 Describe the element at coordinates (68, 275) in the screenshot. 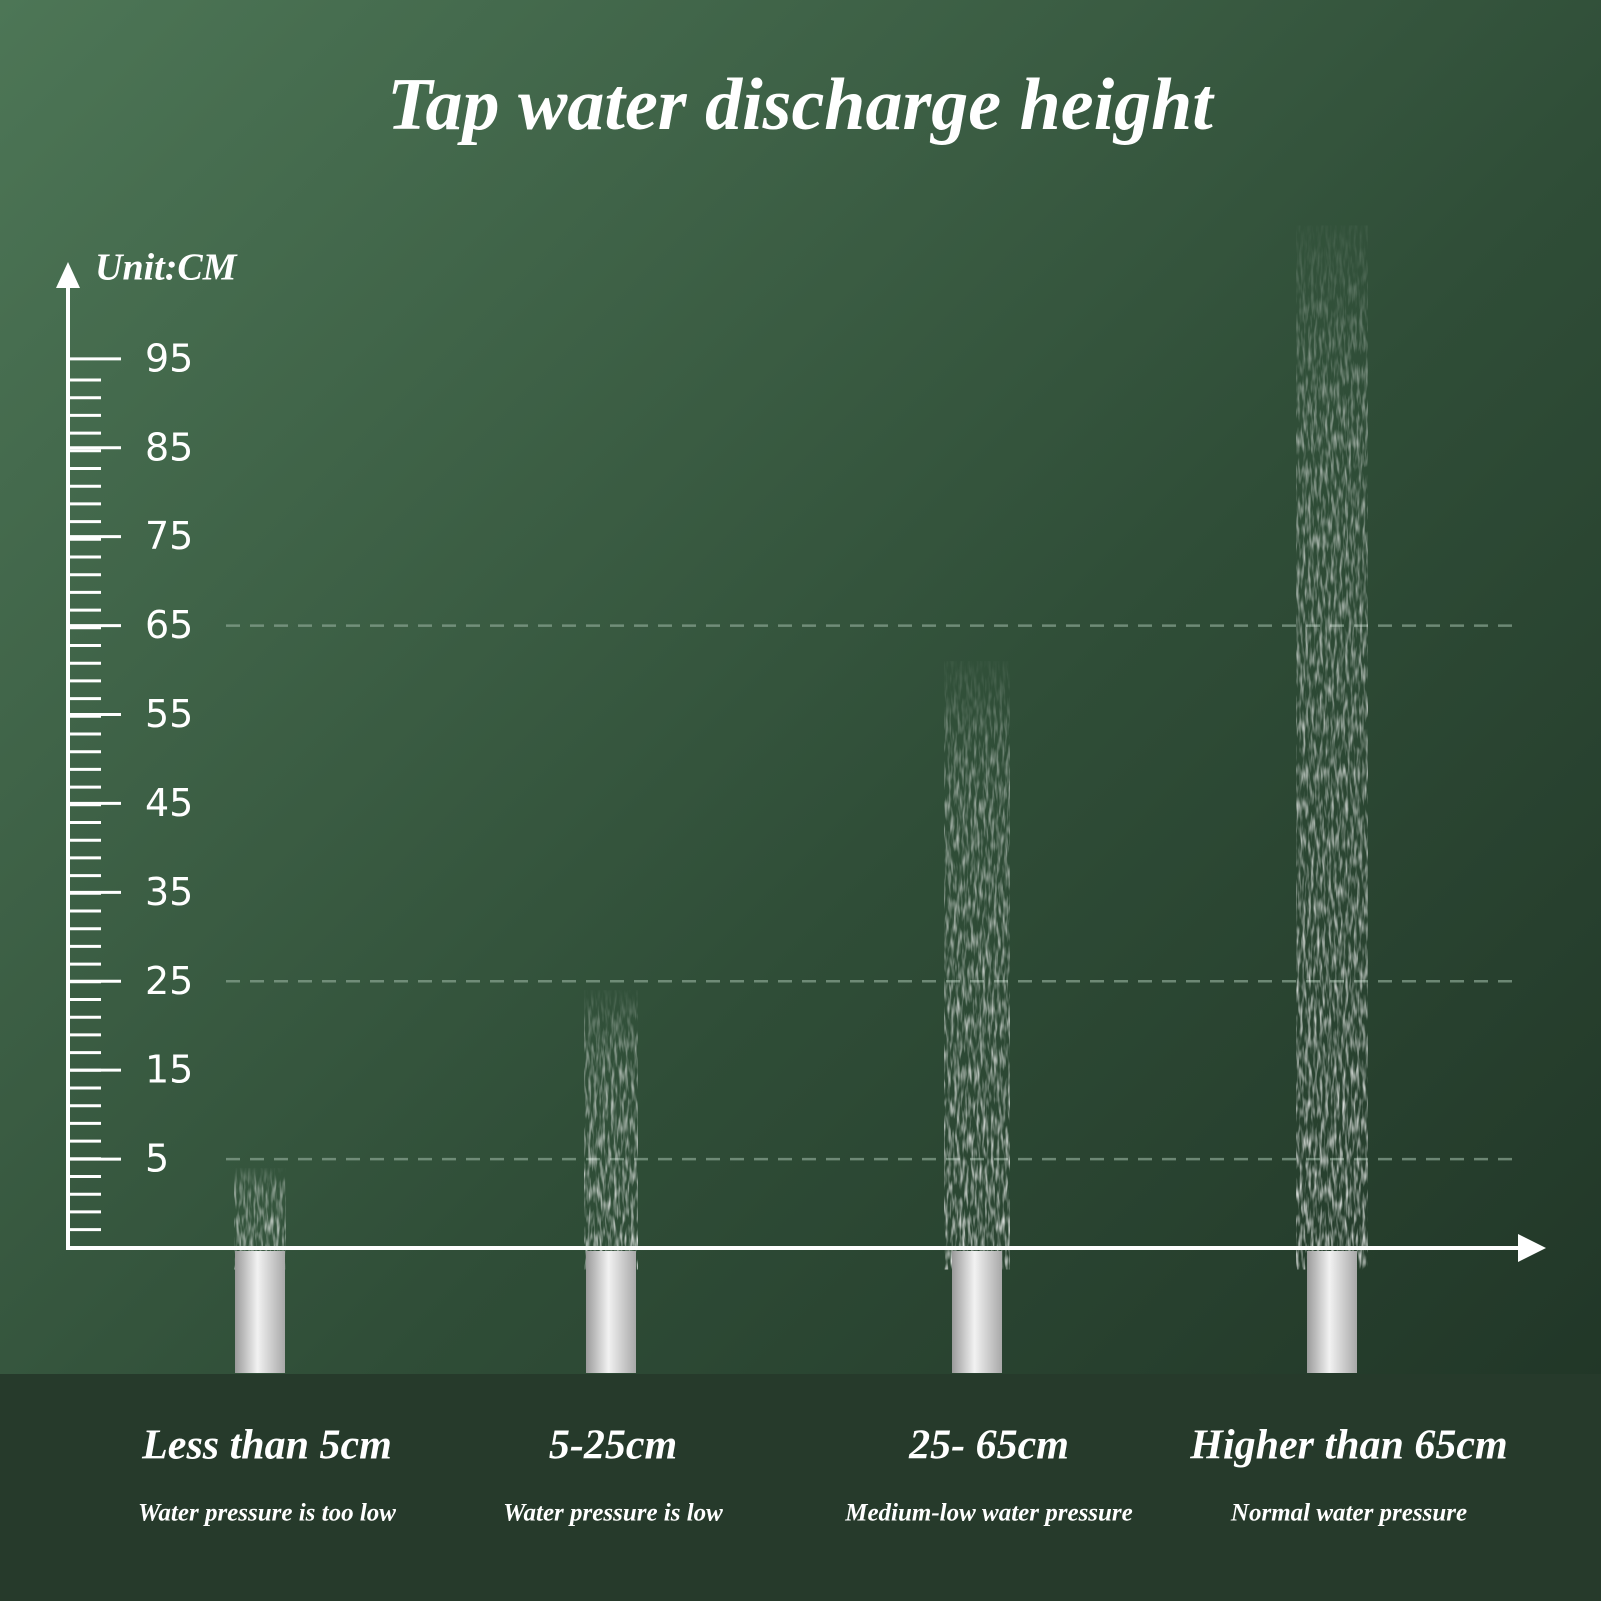

I see `y-axis-arrow` at that location.